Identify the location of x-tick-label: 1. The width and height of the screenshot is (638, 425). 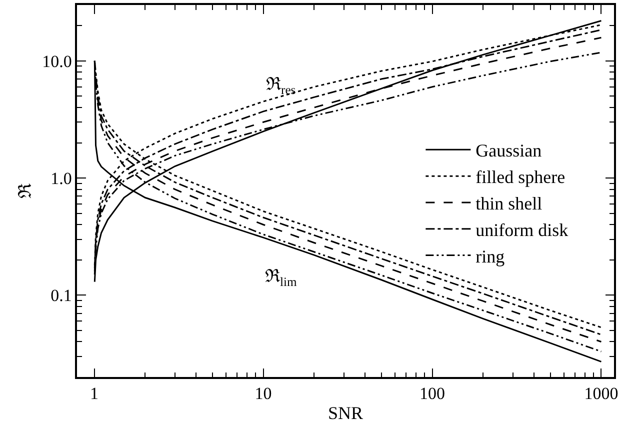
(94, 394).